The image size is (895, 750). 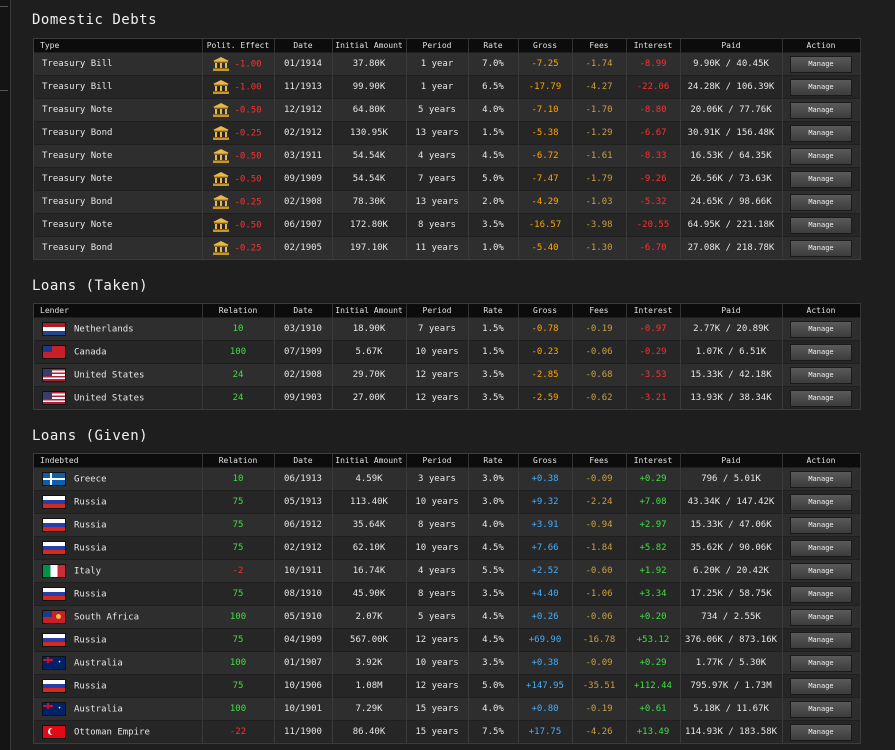 What do you see at coordinates (90, 352) in the screenshot?
I see `country-name: Canada` at bounding box center [90, 352].